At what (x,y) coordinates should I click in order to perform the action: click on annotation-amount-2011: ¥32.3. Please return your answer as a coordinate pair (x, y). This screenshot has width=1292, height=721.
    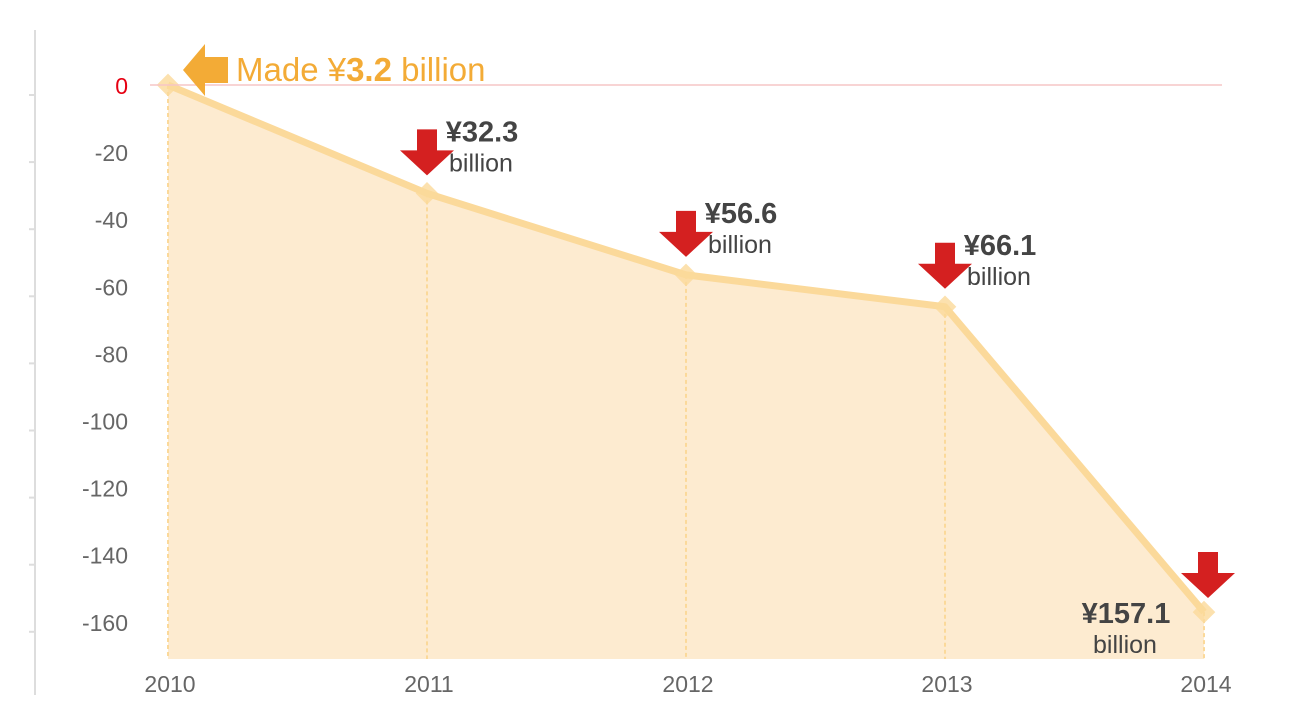
    Looking at the image, I should click on (482, 132).